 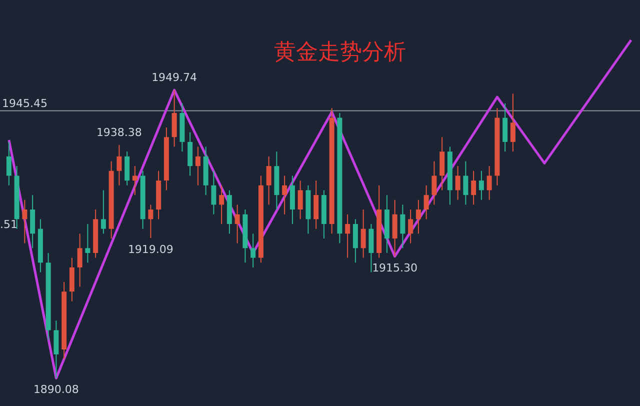 I want to click on data-label: 1949.74, so click(x=175, y=77).